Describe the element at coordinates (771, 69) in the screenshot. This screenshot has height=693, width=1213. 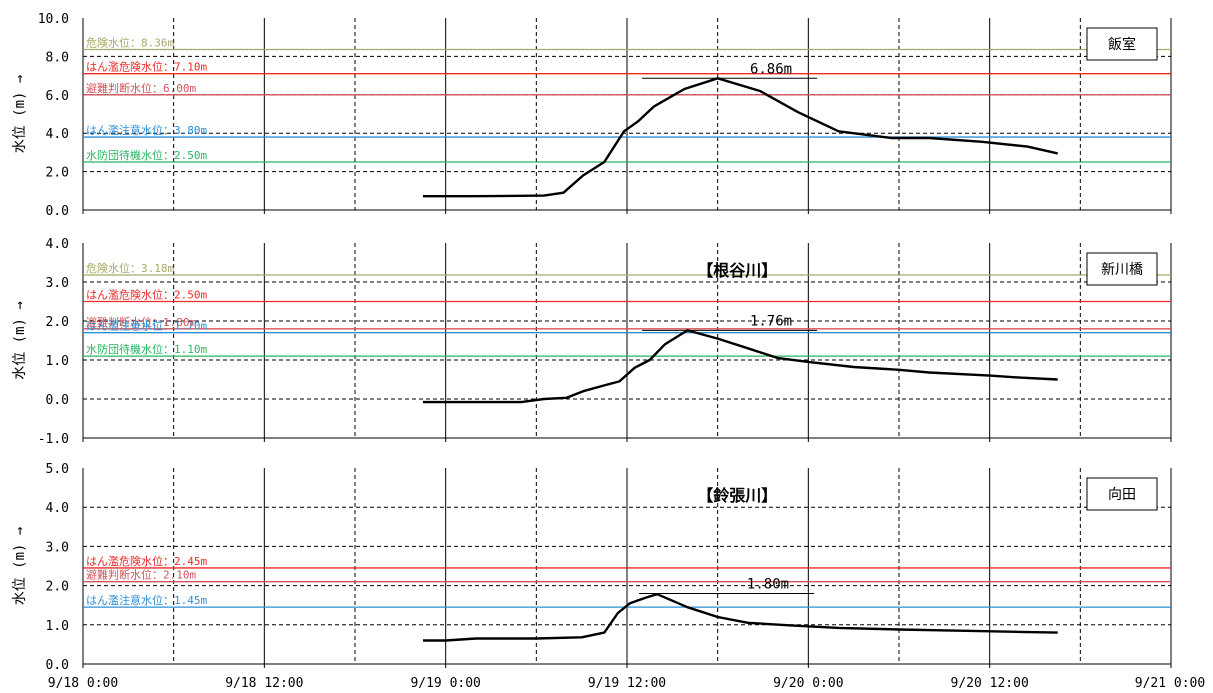
I see `peak-label: 6.86m` at that location.